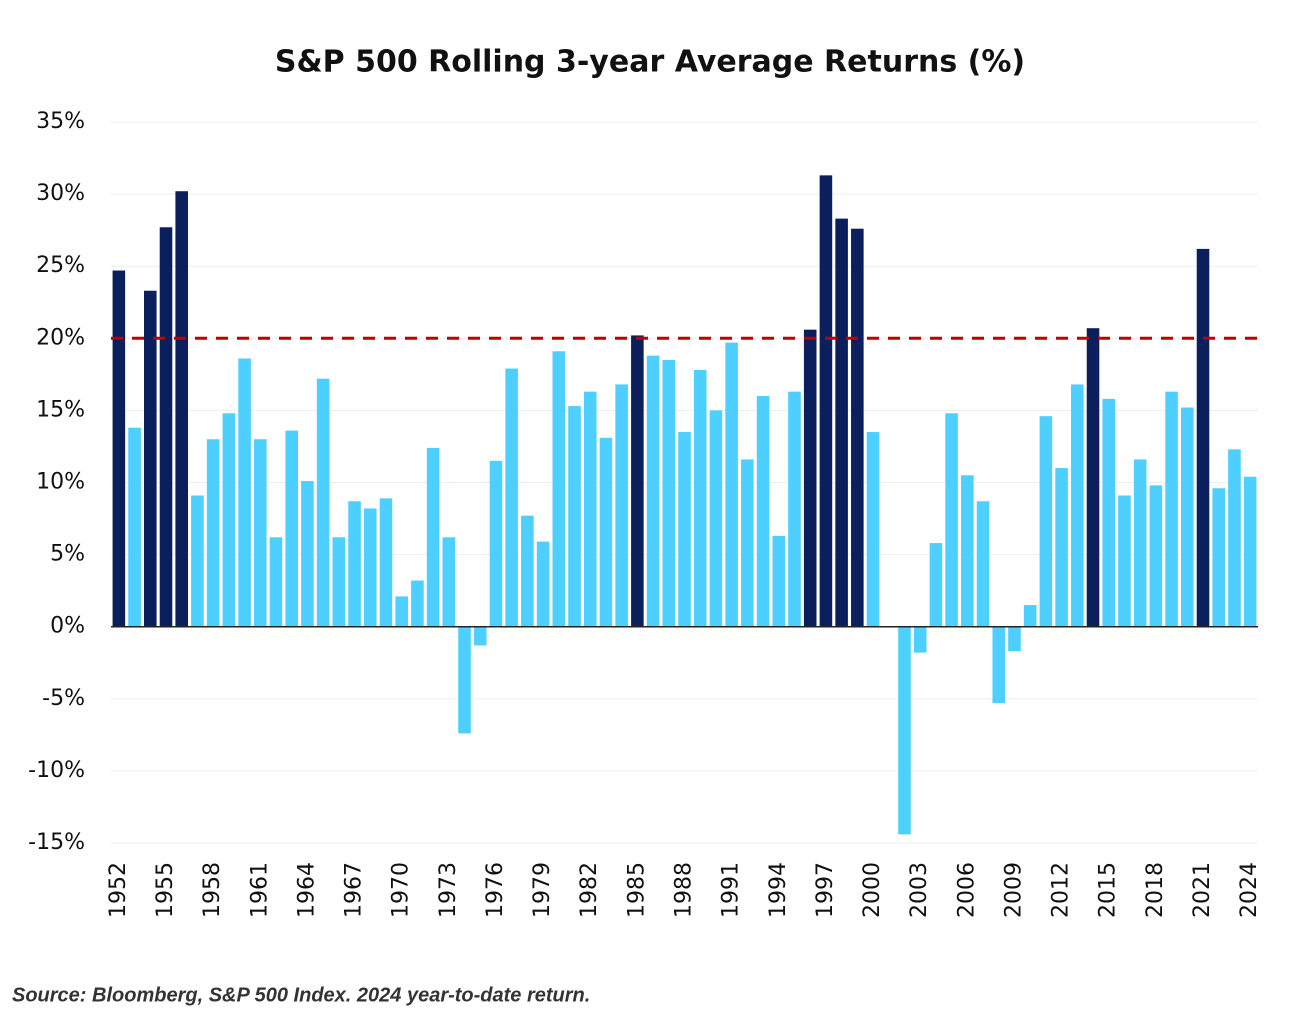  What do you see at coordinates (60, 409) in the screenshot?
I see `y-tick-label: 15%` at bounding box center [60, 409].